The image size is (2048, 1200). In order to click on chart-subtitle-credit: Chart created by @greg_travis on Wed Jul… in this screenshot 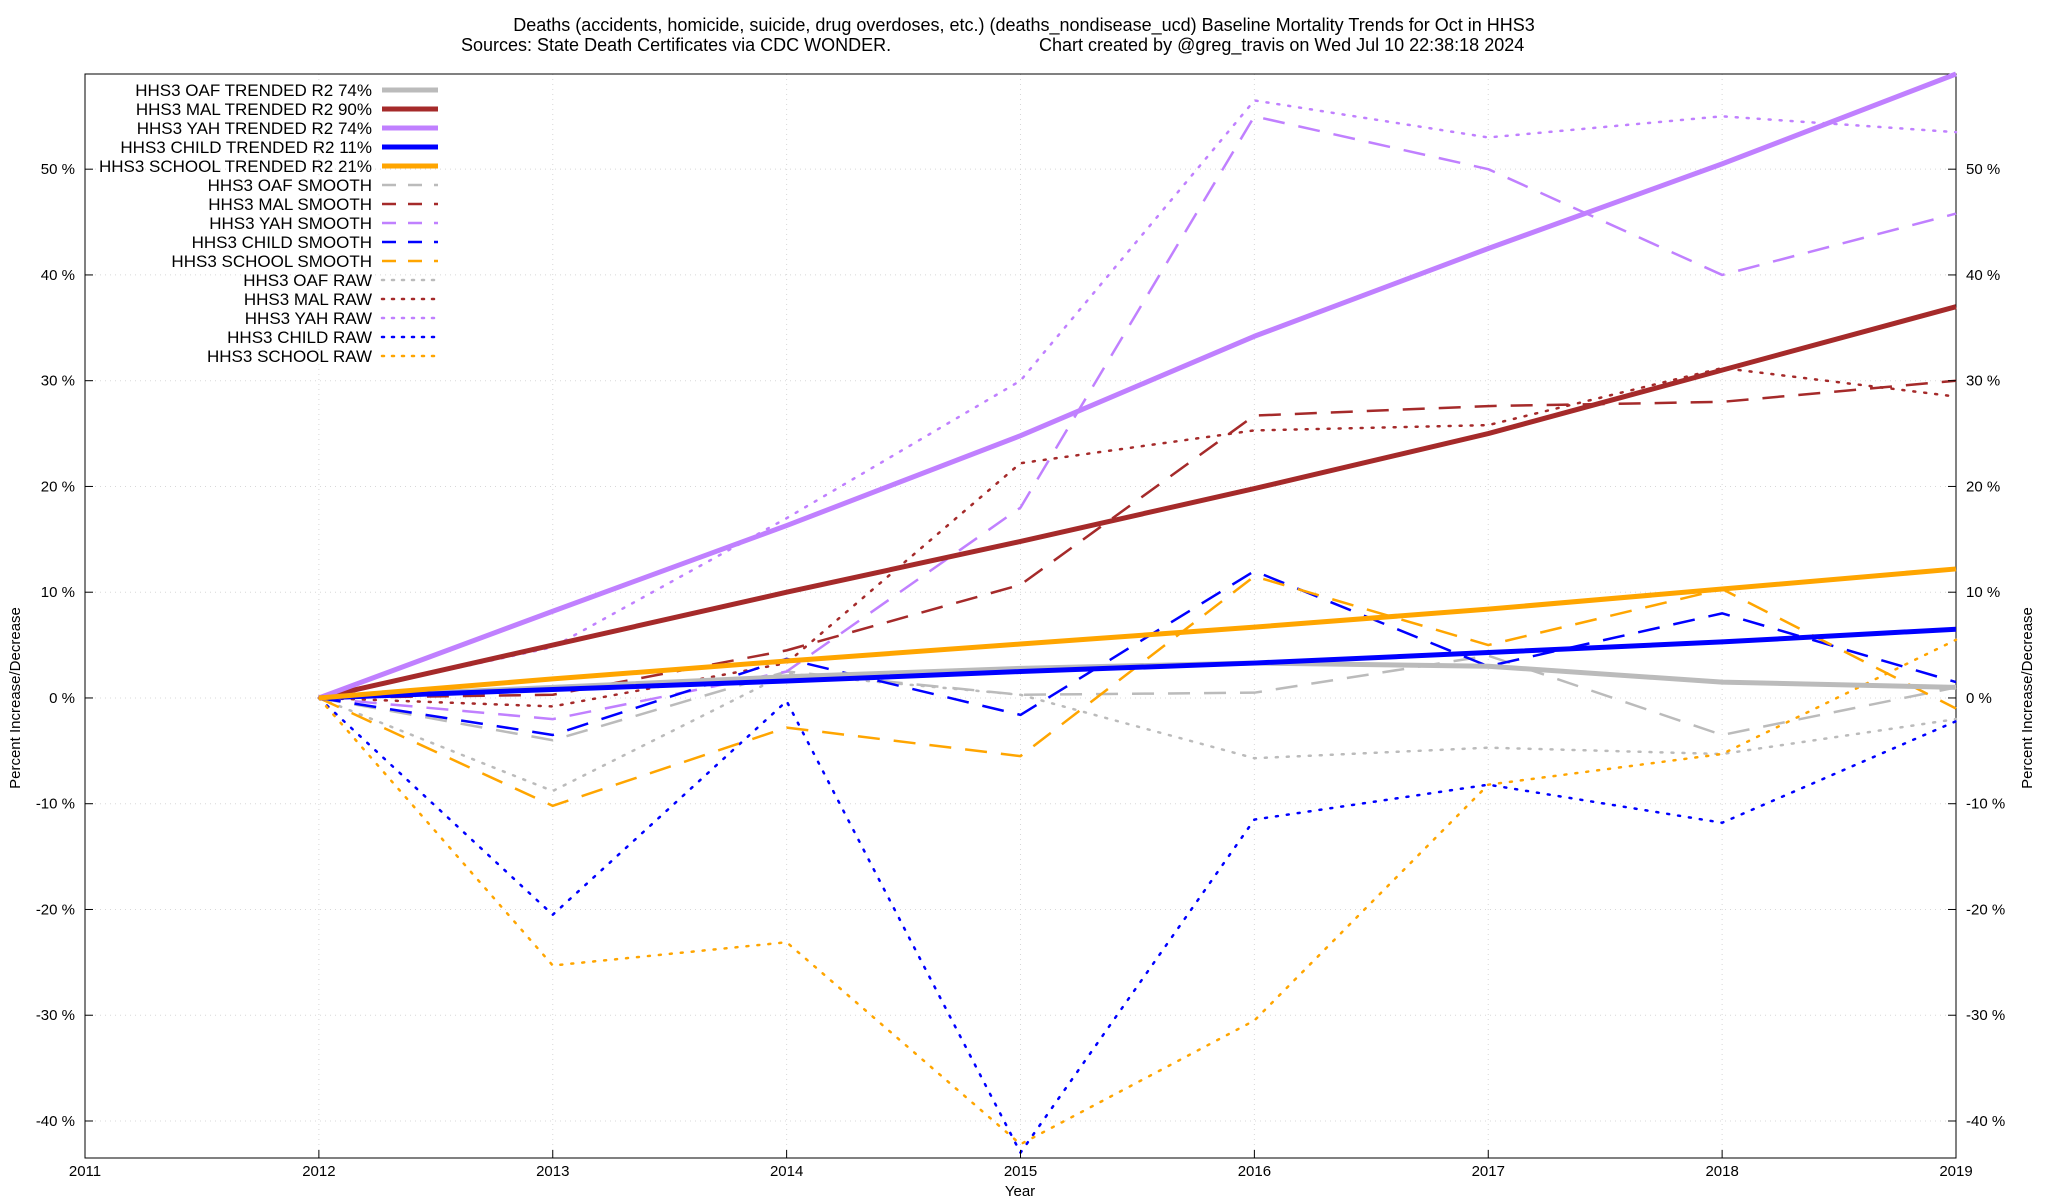, I will do `click(1281, 45)`.